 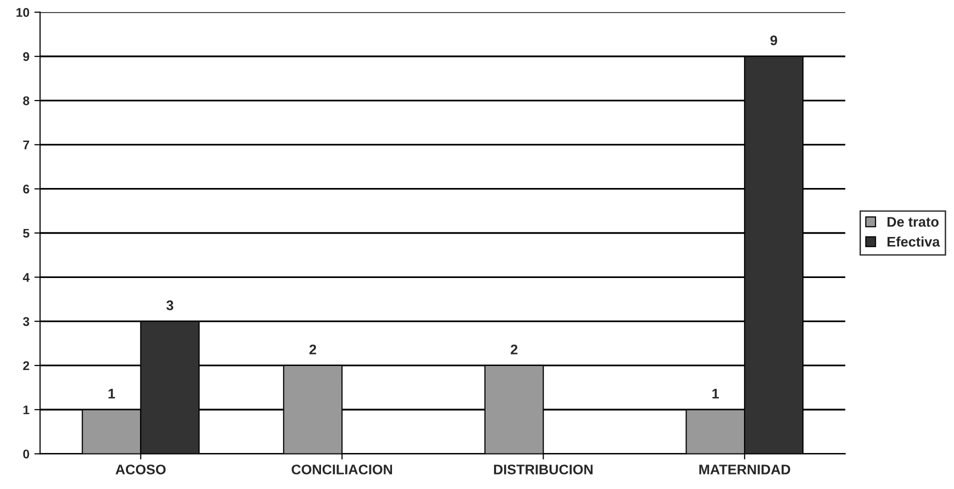 I want to click on x-tick-label: CONCILIACION, so click(x=342, y=469).